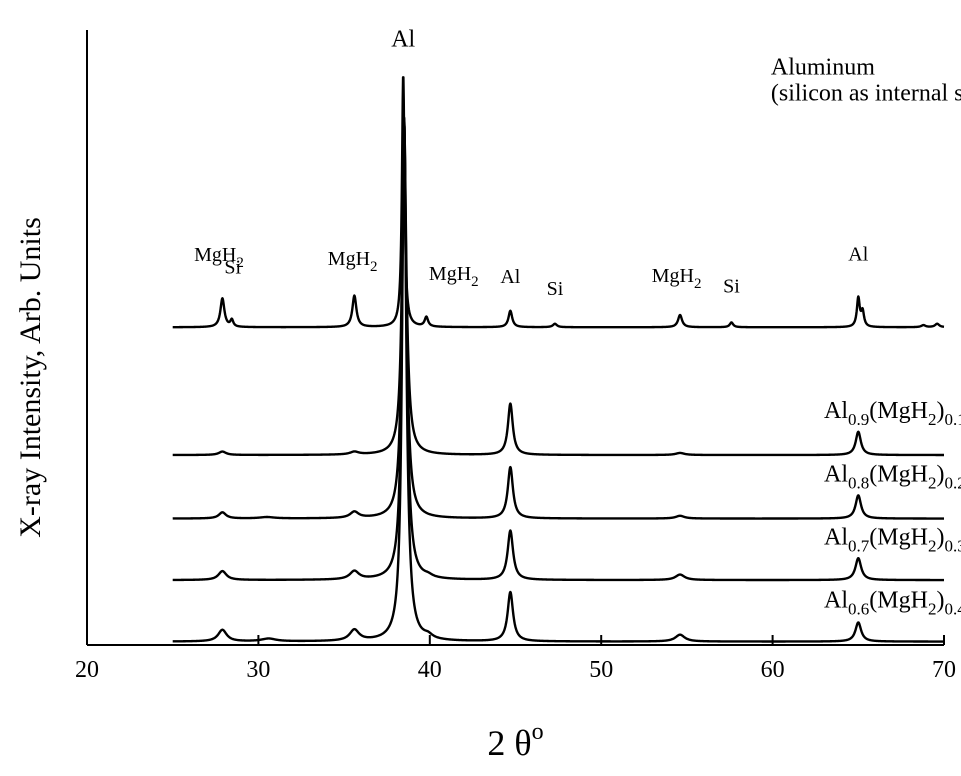 The width and height of the screenshot is (961, 776). What do you see at coordinates (823, 67) in the screenshot?
I see `reference-label-line1: Aluminum` at bounding box center [823, 67].